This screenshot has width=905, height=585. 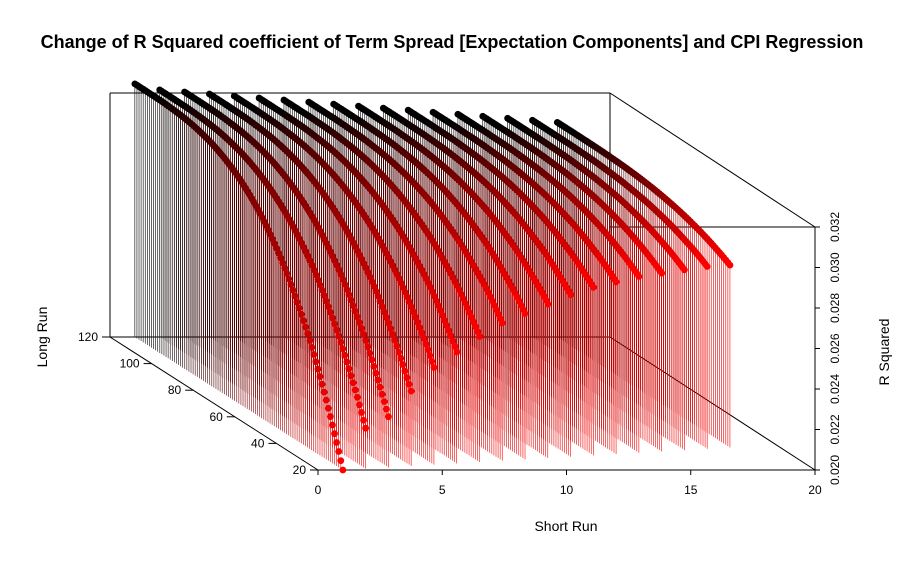 What do you see at coordinates (88, 337) in the screenshot?
I see `y-tick-label-5: 120` at bounding box center [88, 337].